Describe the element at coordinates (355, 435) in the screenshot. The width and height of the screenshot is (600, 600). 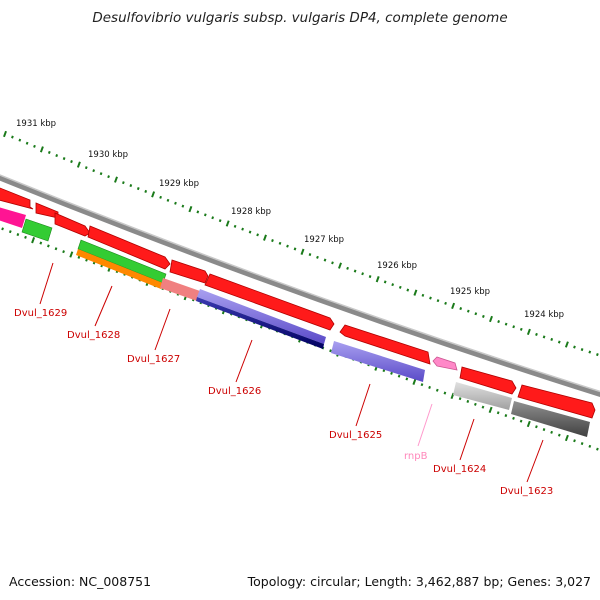
I see `gene-label: Dvul_1625` at that location.